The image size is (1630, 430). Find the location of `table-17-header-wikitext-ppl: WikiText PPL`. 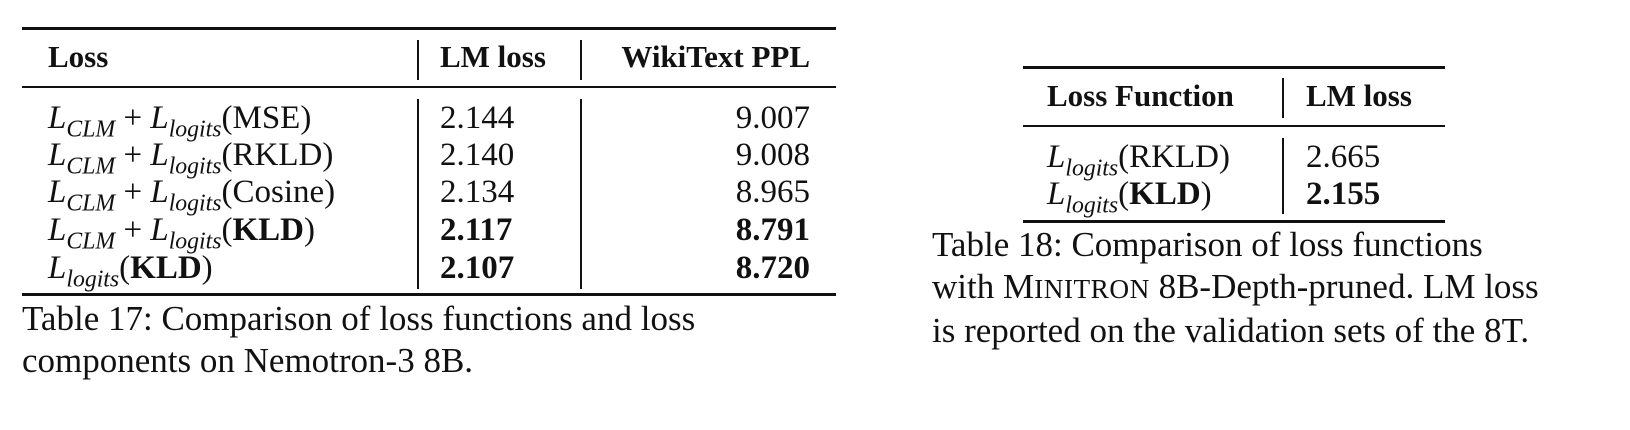

table-17-header-wikitext-ppl: WikiText PPL is located at coordinates (715, 56).